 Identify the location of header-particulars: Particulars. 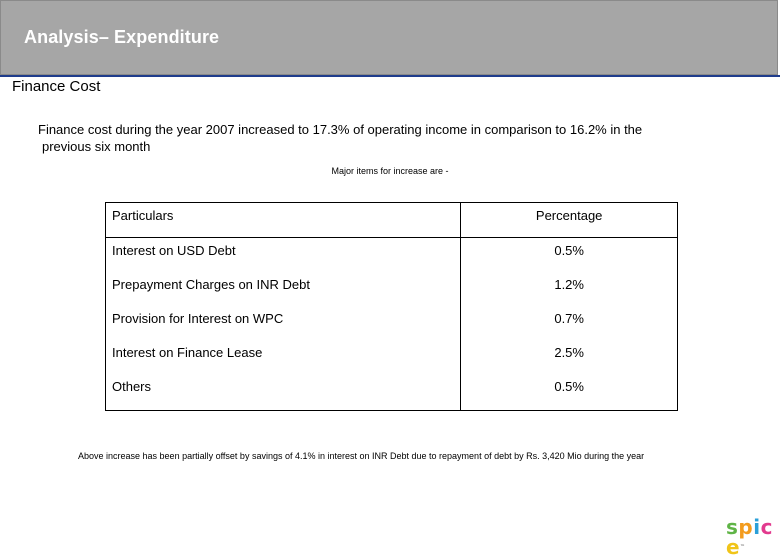
(283, 220).